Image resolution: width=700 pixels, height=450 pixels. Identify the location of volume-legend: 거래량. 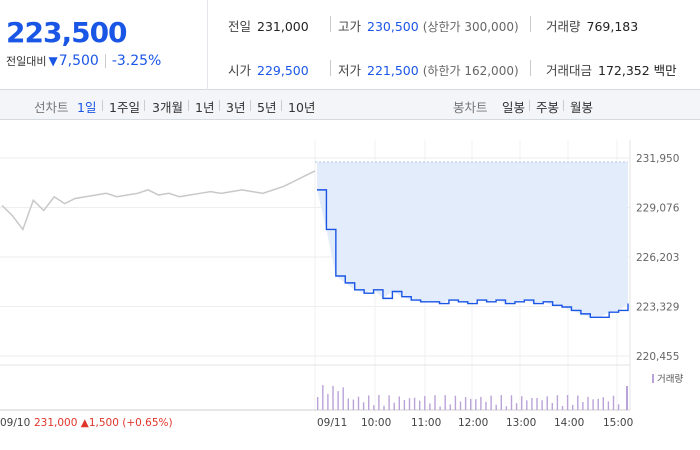
(670, 379).